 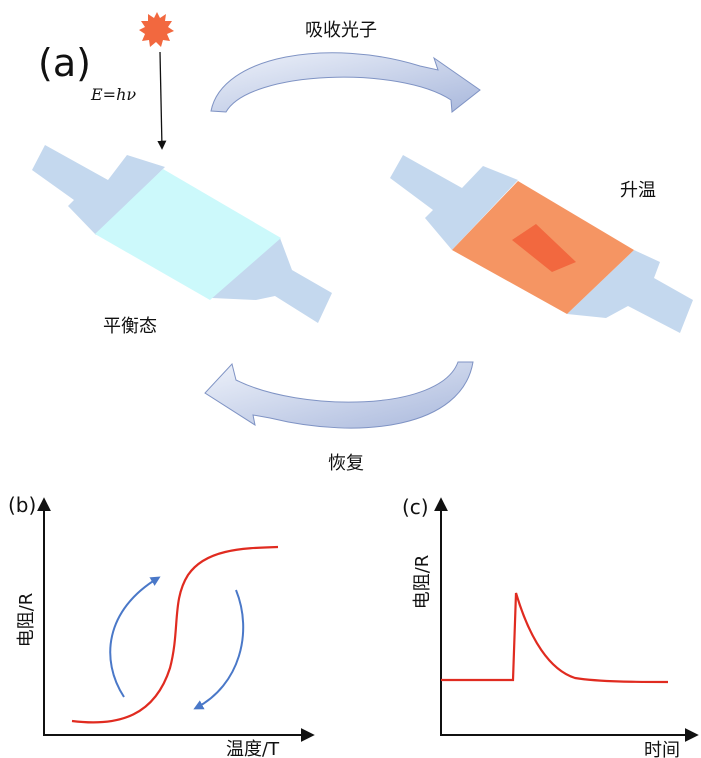 What do you see at coordinates (415, 507) in the screenshot?
I see `panel-c-label: (c)` at bounding box center [415, 507].